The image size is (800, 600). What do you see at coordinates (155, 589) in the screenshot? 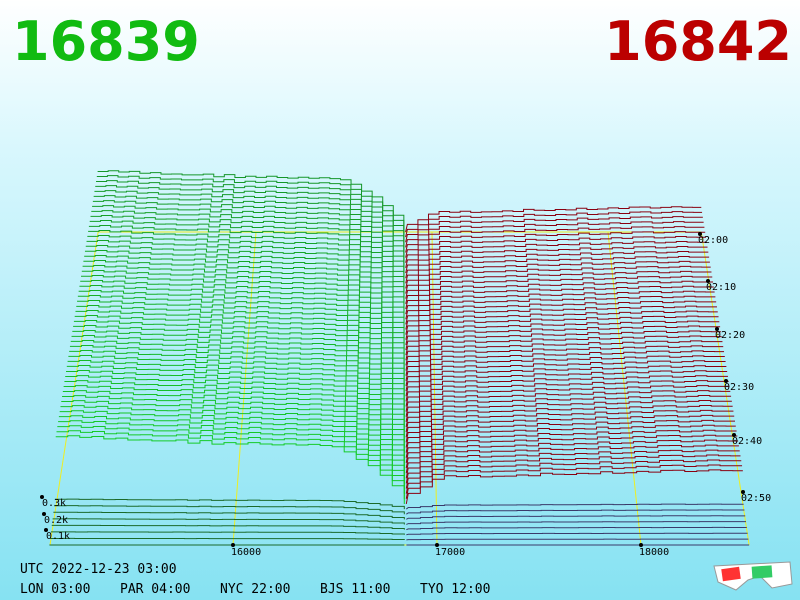
I see `city-time: PAR 04:00` at bounding box center [155, 589].